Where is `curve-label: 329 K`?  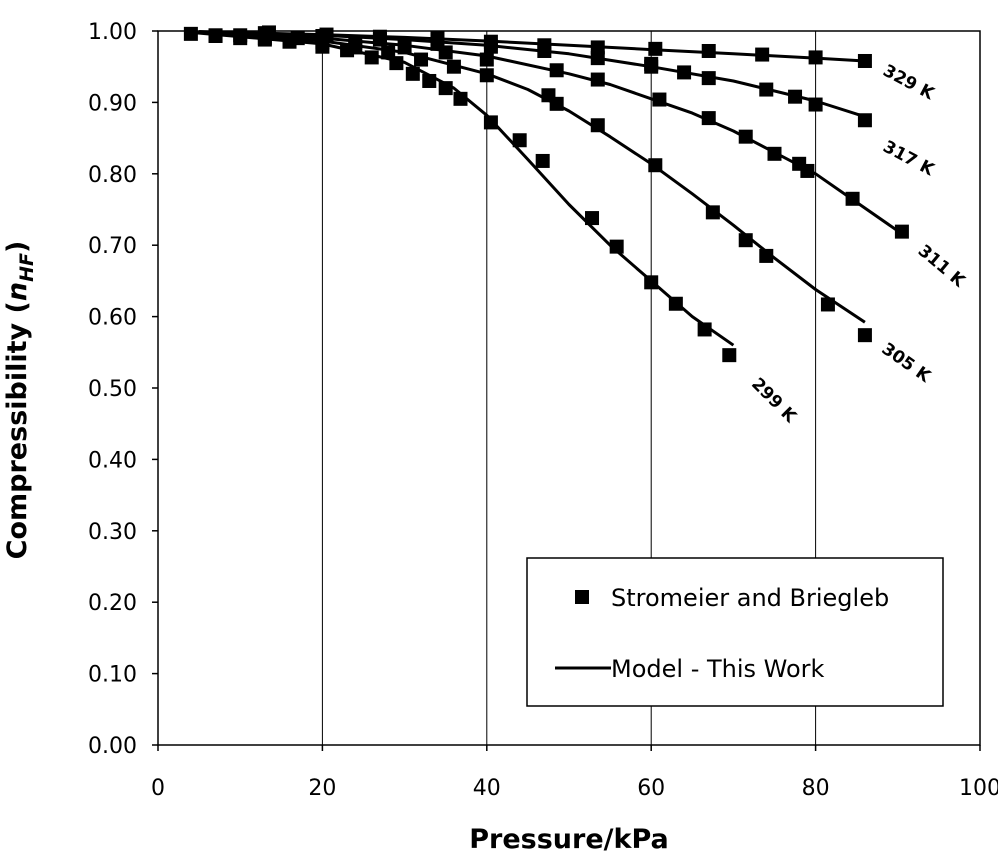 curve-label: 329 K is located at coordinates (909, 83).